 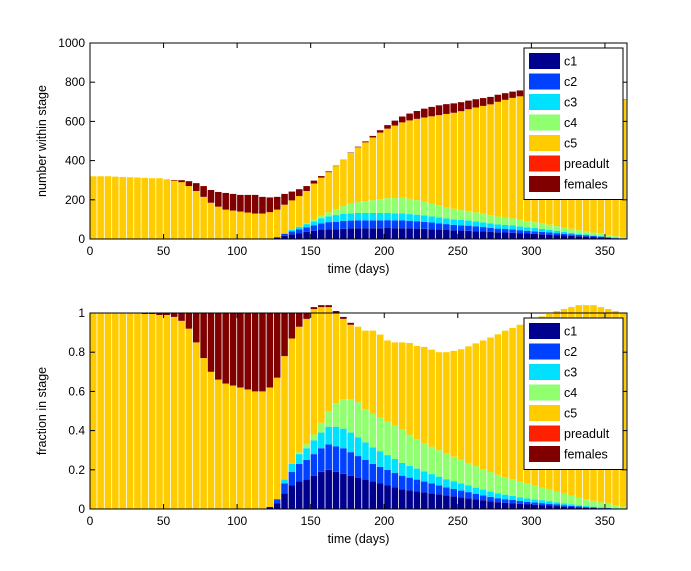 I want to click on legend-swatch-c1, so click(x=544, y=61).